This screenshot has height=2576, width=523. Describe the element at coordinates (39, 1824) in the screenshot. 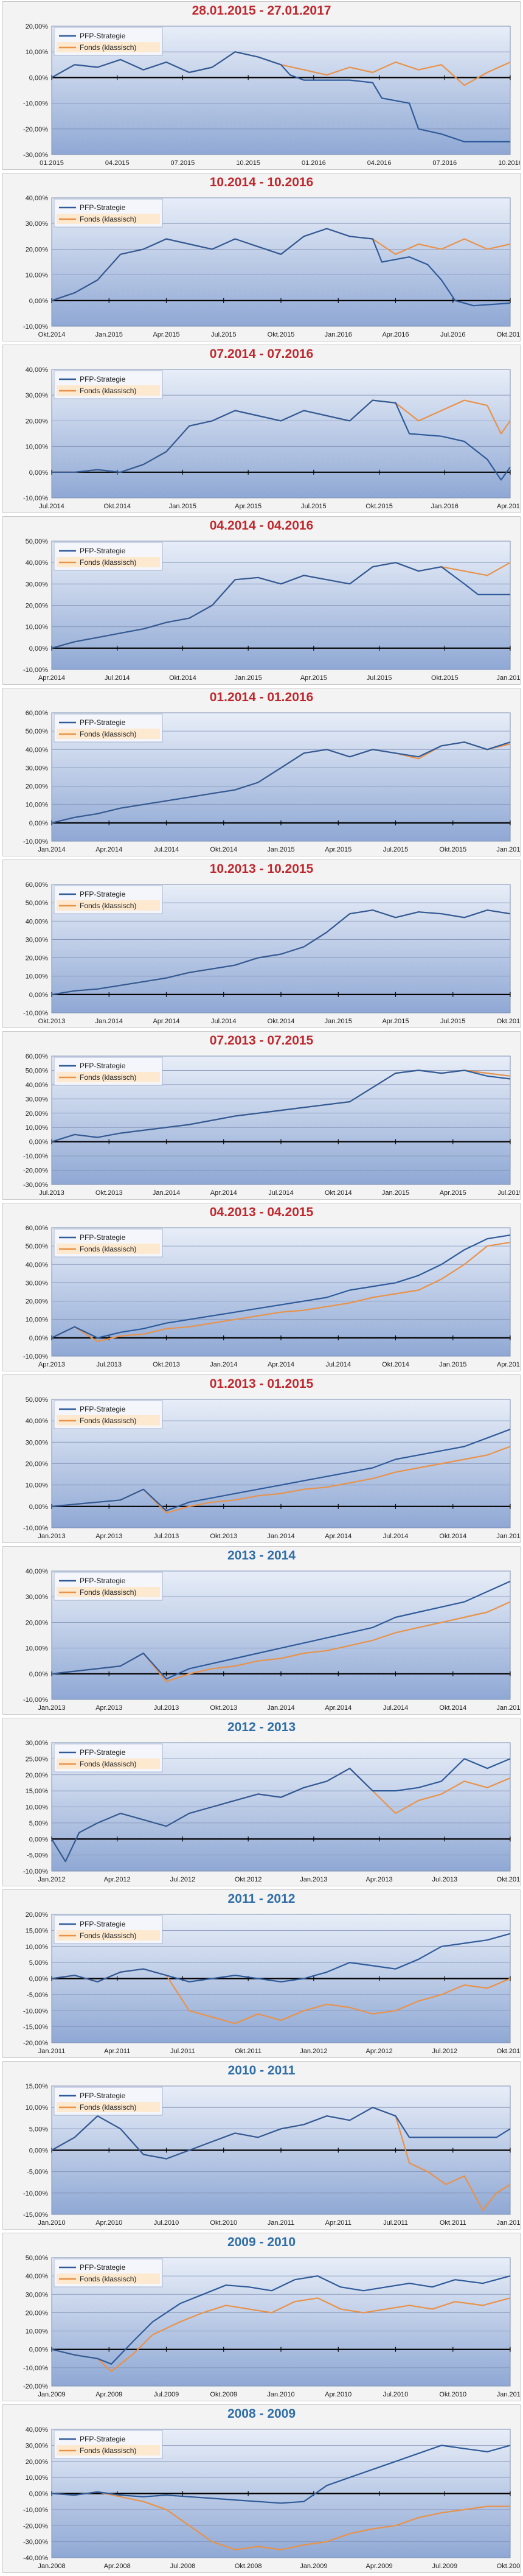

I see `y-tick-label: 5,00%` at that location.